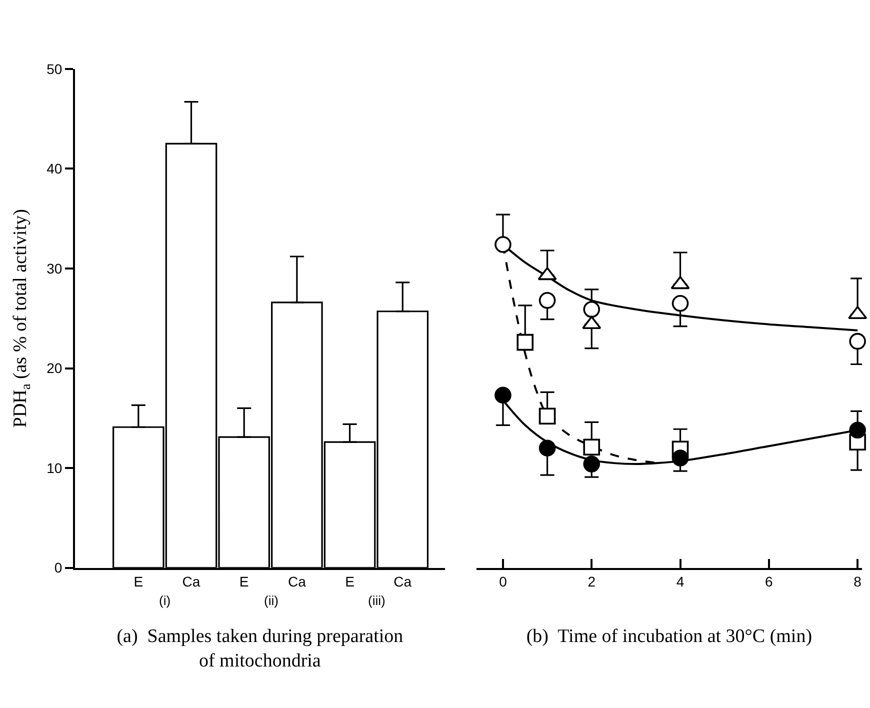  What do you see at coordinates (271, 600) in the screenshot?
I see `text: (ii)` at bounding box center [271, 600].